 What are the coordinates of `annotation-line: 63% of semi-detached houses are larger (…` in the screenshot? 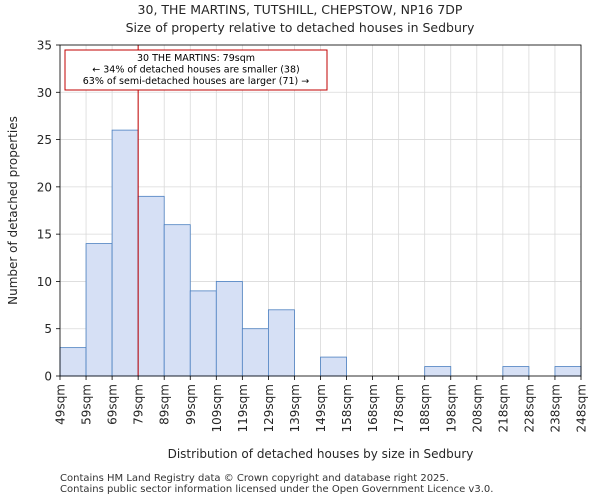 It's located at (196, 81).